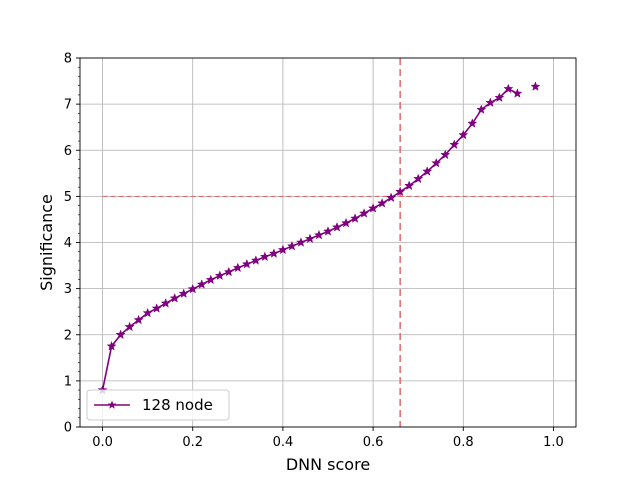 This screenshot has height=480, width=640. Describe the element at coordinates (553, 442) in the screenshot. I see `x-tick-label: 1.0` at that location.